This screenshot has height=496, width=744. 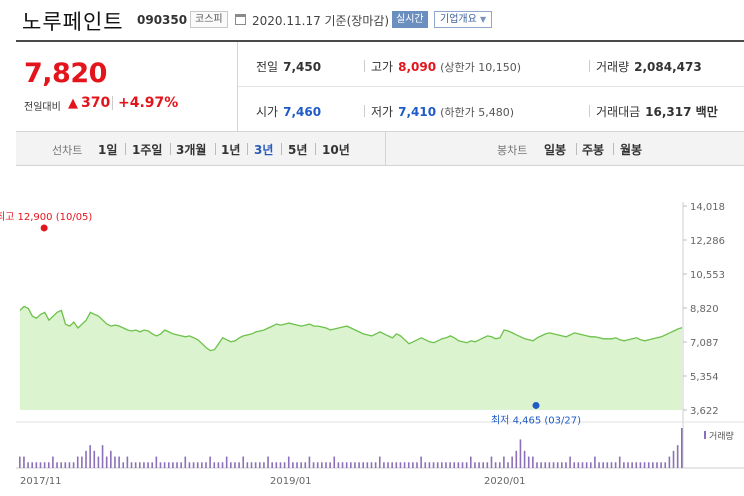 What do you see at coordinates (96, 103) in the screenshot?
I see `price-change: 370` at bounding box center [96, 103].